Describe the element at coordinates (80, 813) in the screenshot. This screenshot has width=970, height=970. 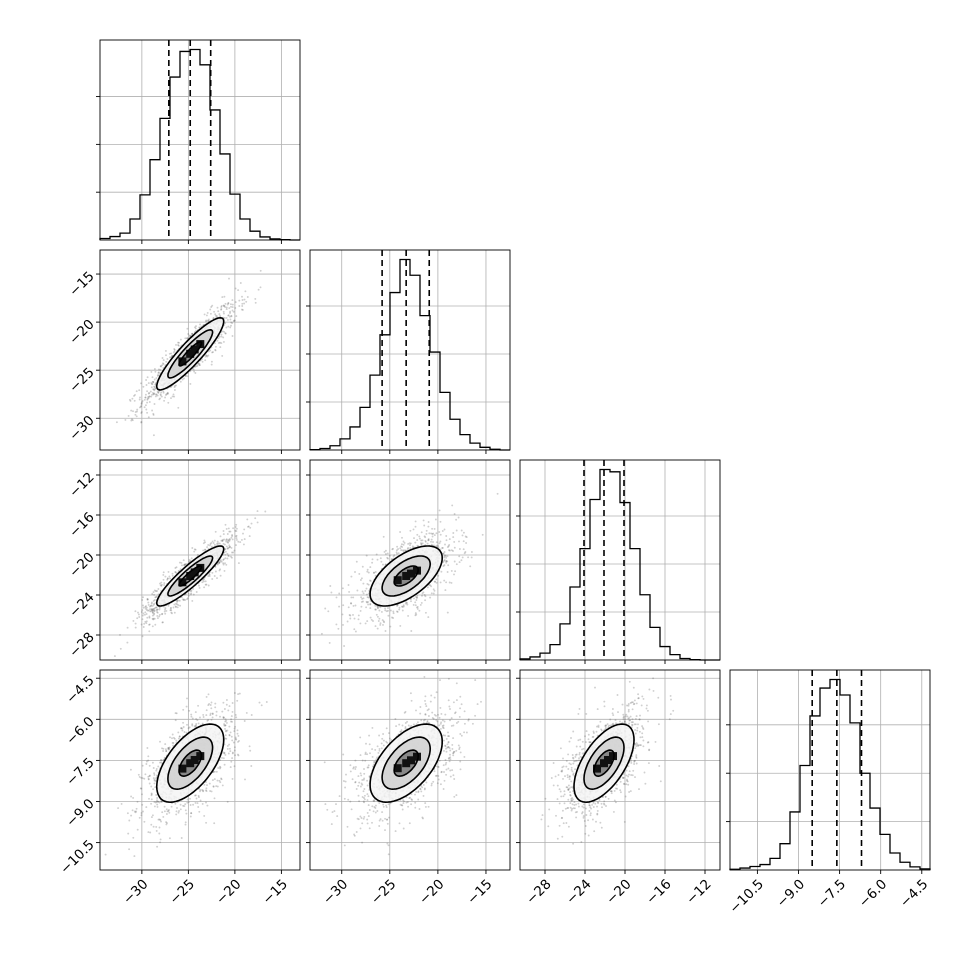
I see `y-tick-label: −9.0` at that location.